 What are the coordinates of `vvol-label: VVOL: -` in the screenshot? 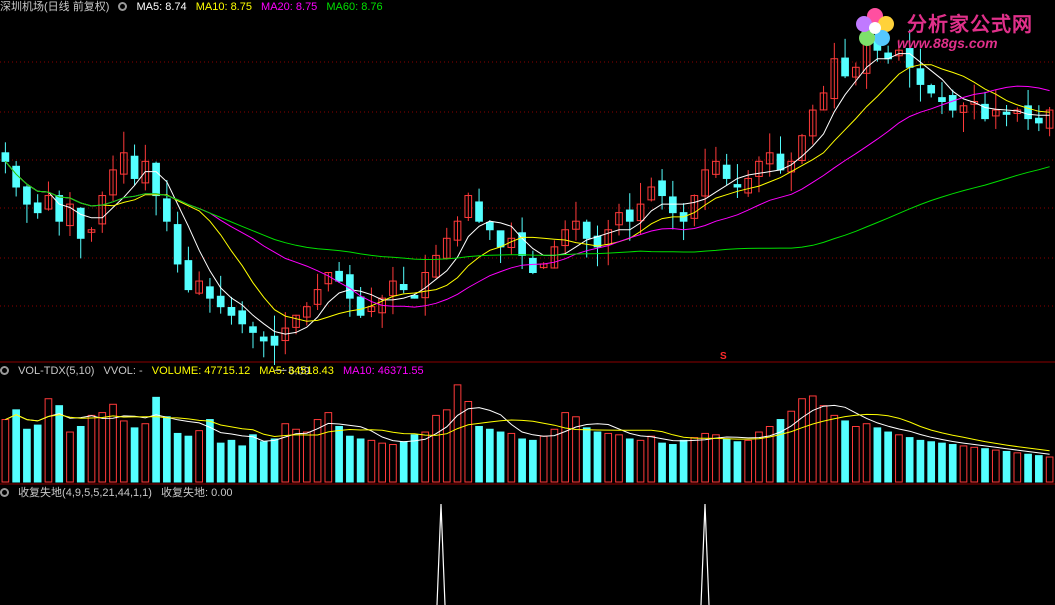 It's located at (123, 371).